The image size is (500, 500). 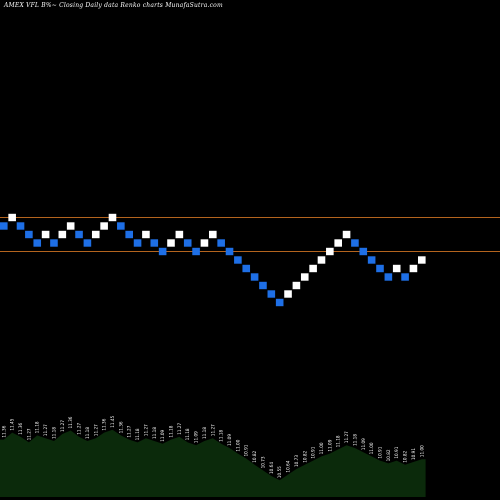 I want to click on volume-area, so click(x=213, y=463).